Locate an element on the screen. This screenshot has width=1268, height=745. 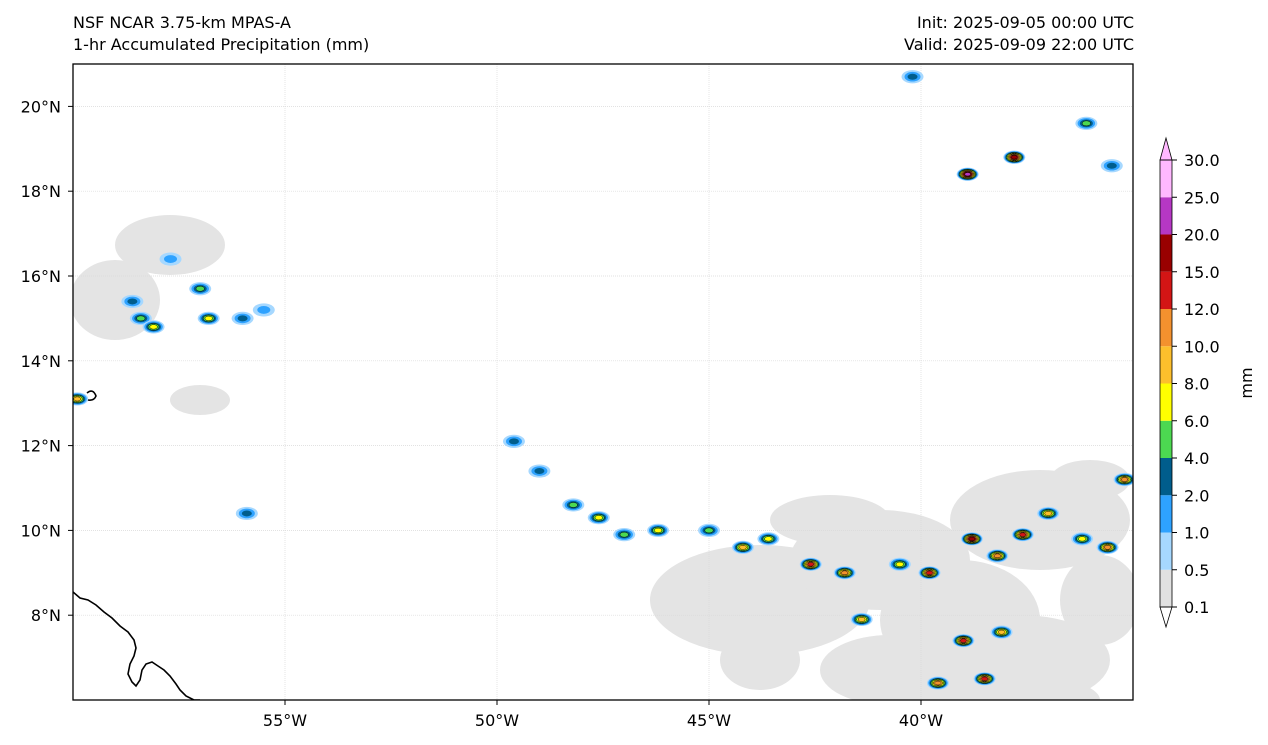
colorbar-tick-label: 0.5 is located at coordinates (1196, 570).